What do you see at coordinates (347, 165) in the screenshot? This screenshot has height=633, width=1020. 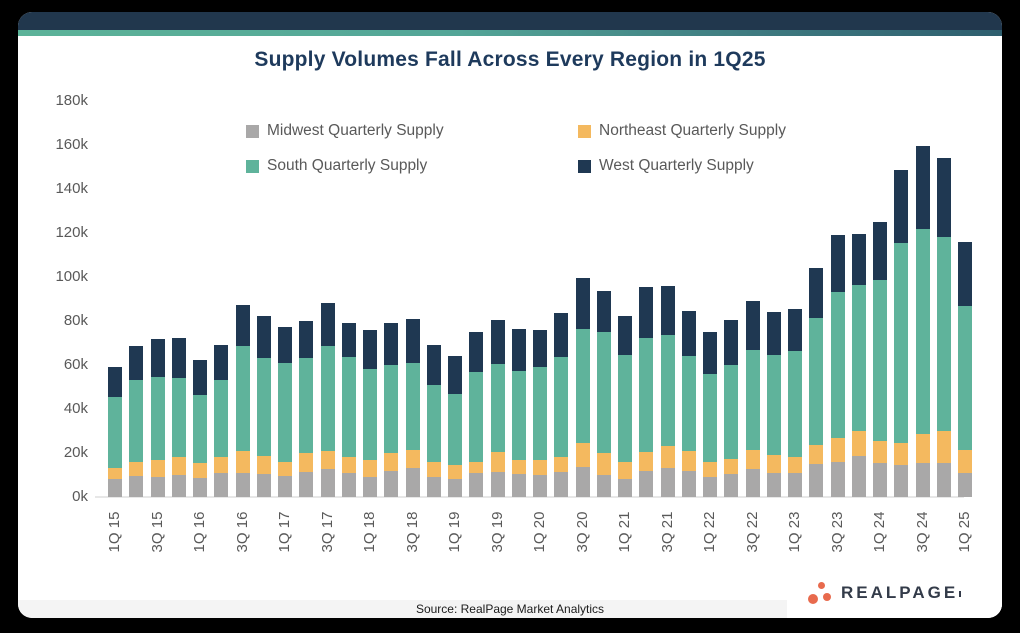 I see `legend-label-south: South Quarterly Supply` at bounding box center [347, 165].